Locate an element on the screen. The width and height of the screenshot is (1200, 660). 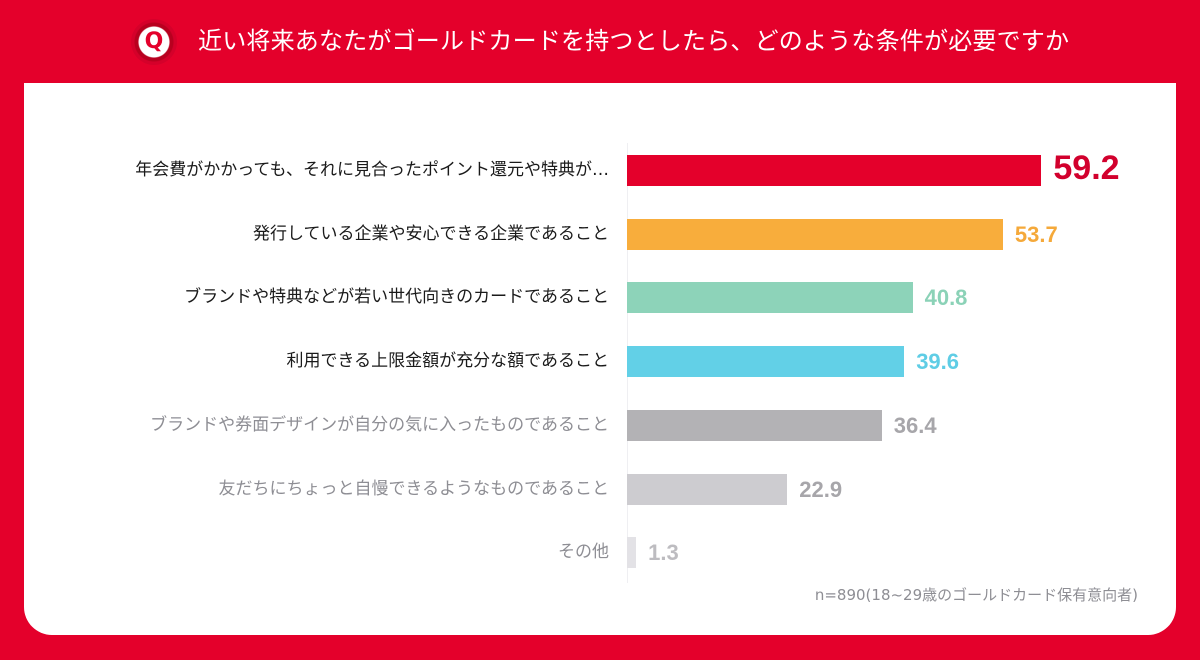
category-label: ブランドや特典などが若い世代向きのカードであること is located at coordinates (396, 297).